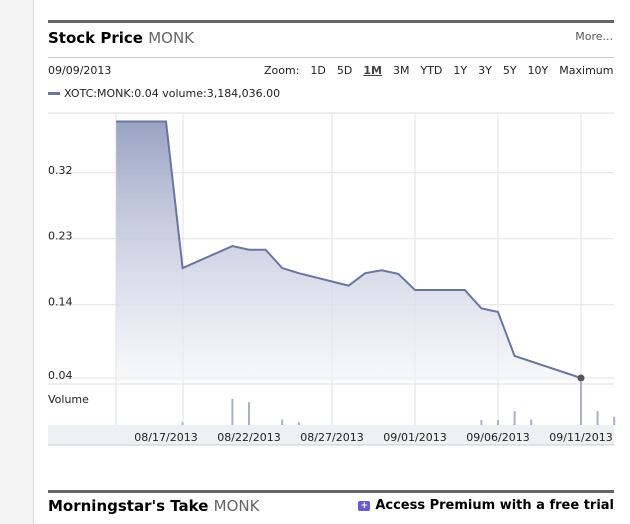 This screenshot has height=524, width=630. What do you see at coordinates (80, 70) in the screenshot?
I see `current-date: 09/09/2013` at bounding box center [80, 70].